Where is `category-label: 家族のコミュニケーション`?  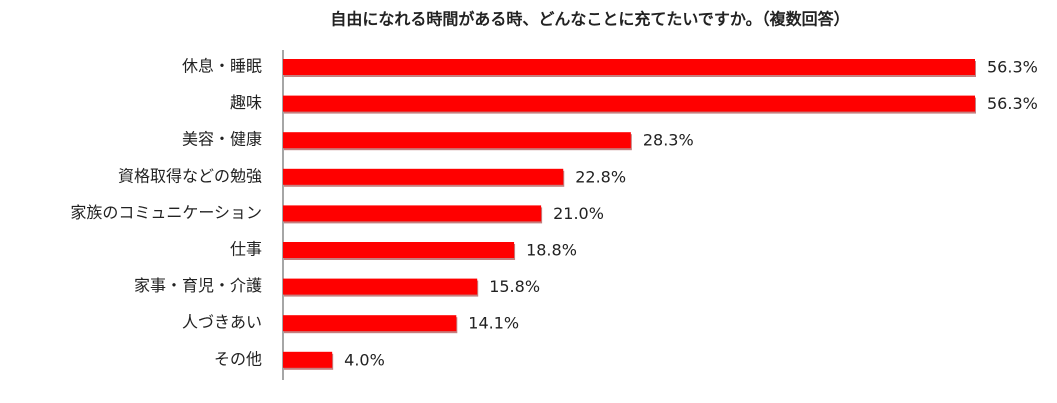
category-label: 家族のコミュニケーション is located at coordinates (166, 212).